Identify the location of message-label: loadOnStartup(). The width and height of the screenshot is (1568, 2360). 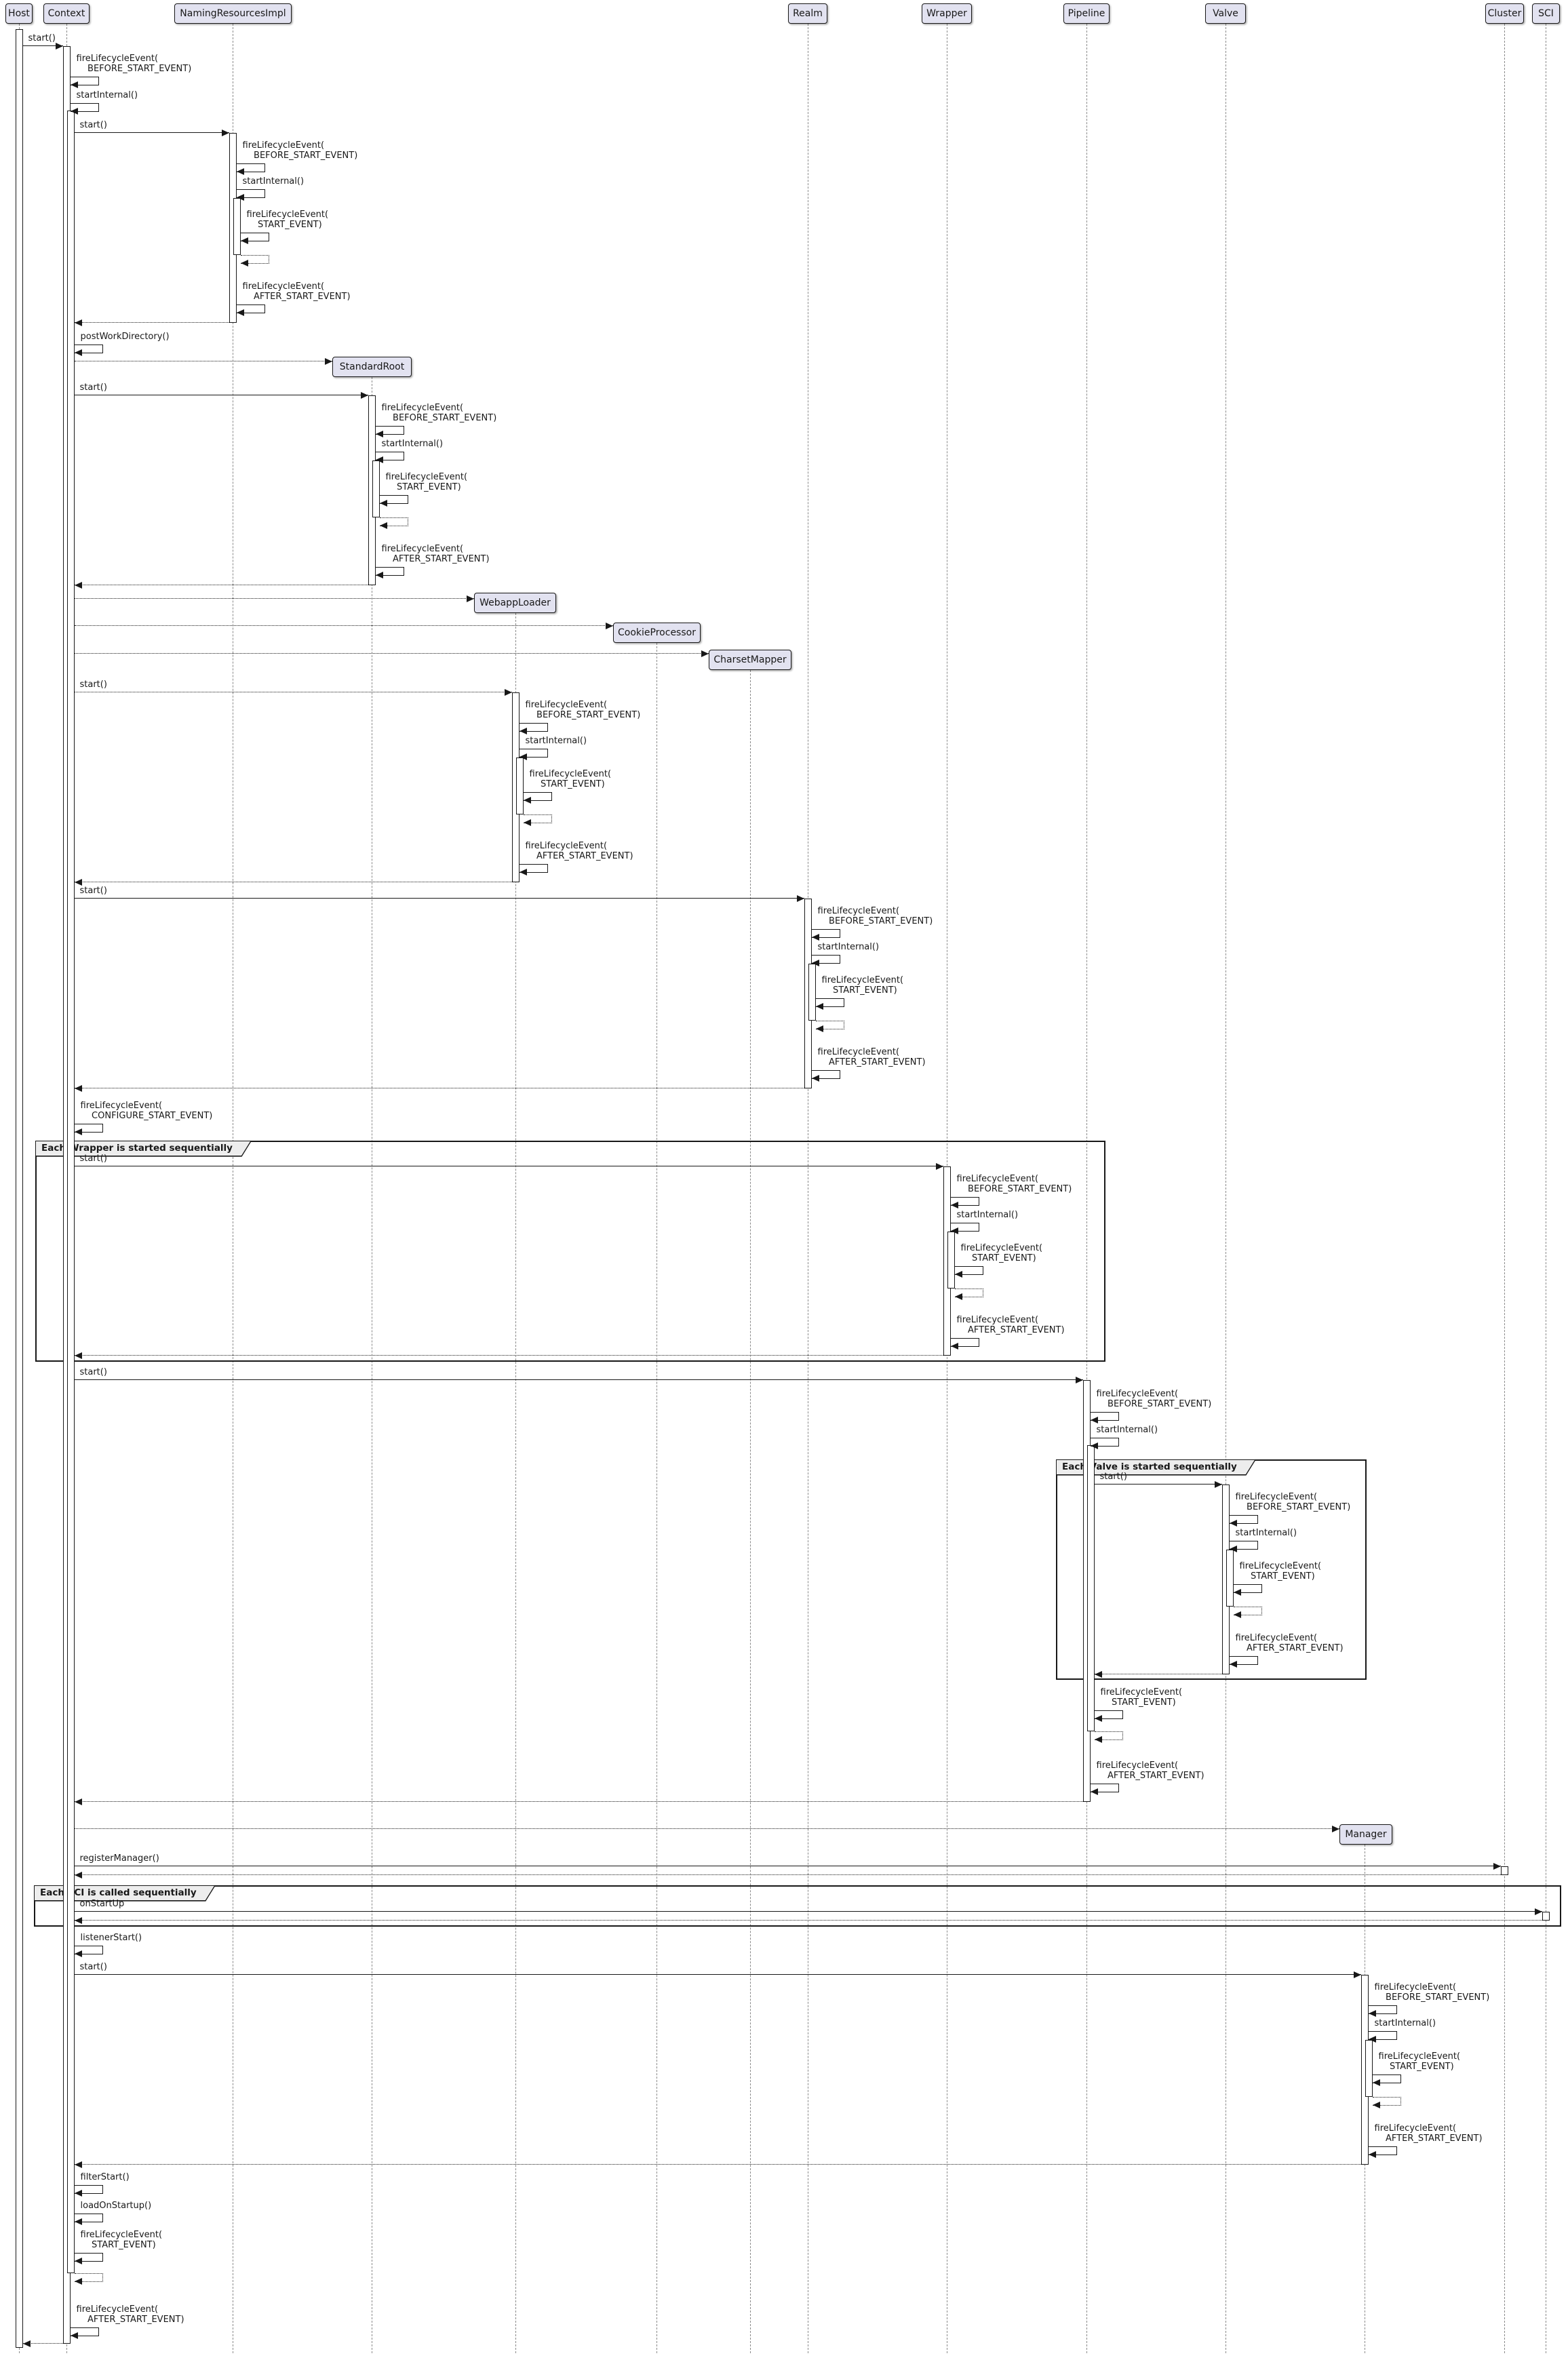
(116, 2206).